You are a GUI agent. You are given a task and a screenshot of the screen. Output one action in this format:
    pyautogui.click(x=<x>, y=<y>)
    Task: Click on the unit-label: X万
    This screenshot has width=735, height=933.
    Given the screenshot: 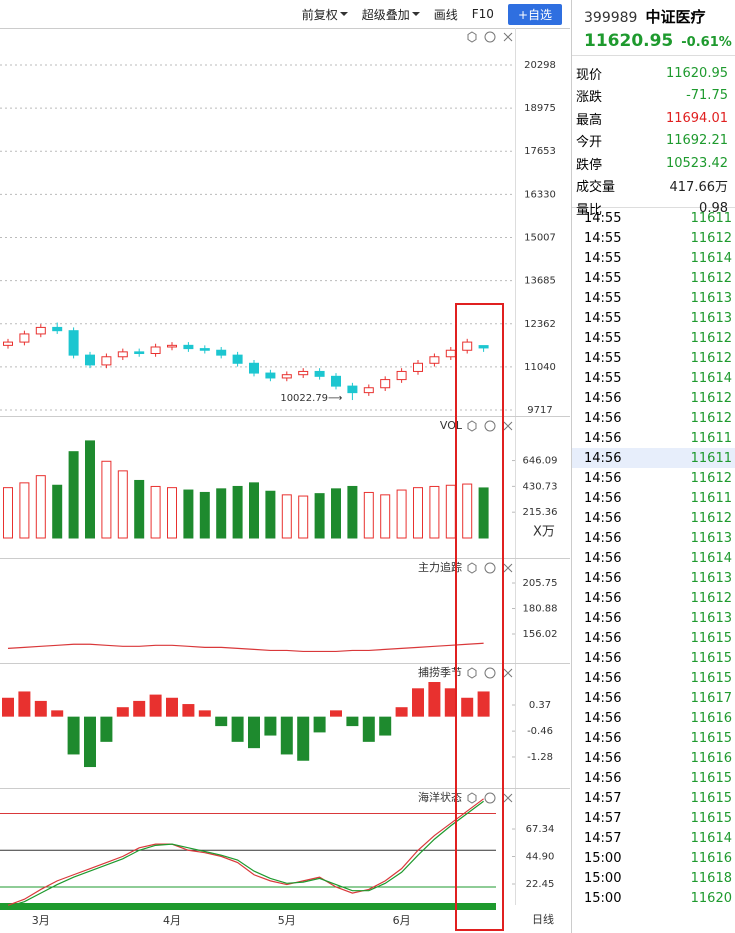 What is the action you would take?
    pyautogui.click(x=544, y=532)
    